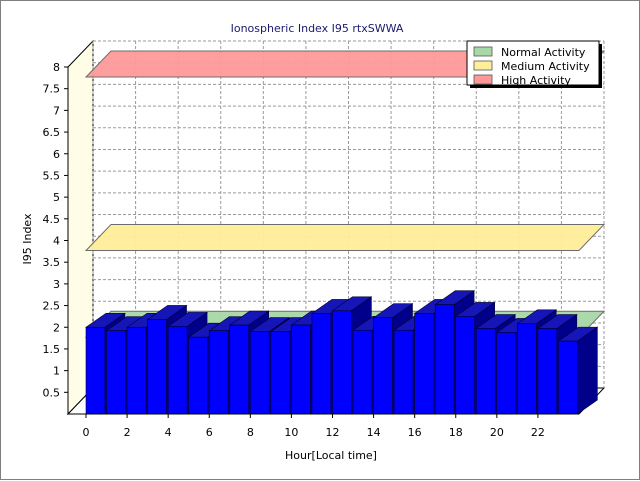 Image resolution: width=640 pixels, height=481 pixels. What do you see at coordinates (415, 432) in the screenshot?
I see `x-tick-label: 16` at bounding box center [415, 432].